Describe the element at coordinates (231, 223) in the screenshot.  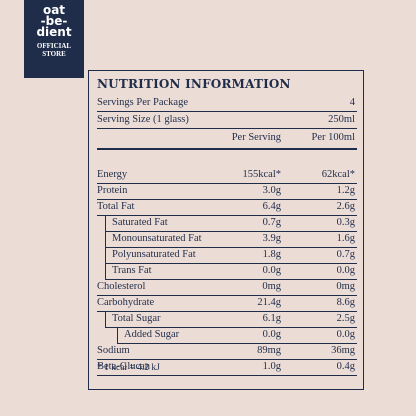
I see `table-row: Saturated Fat 0.7g 0.3g` at that location.